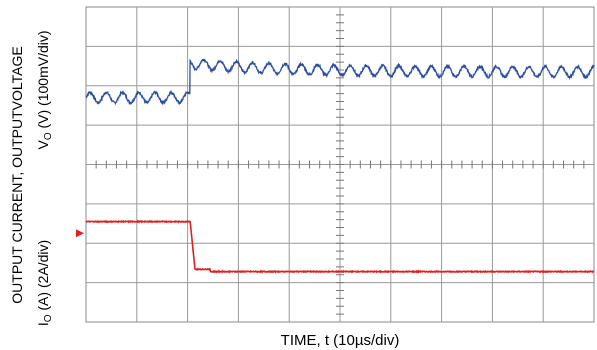  Describe the element at coordinates (340, 340) in the screenshot. I see `x-axis-label: TIME, t (10µs/div)` at that location.